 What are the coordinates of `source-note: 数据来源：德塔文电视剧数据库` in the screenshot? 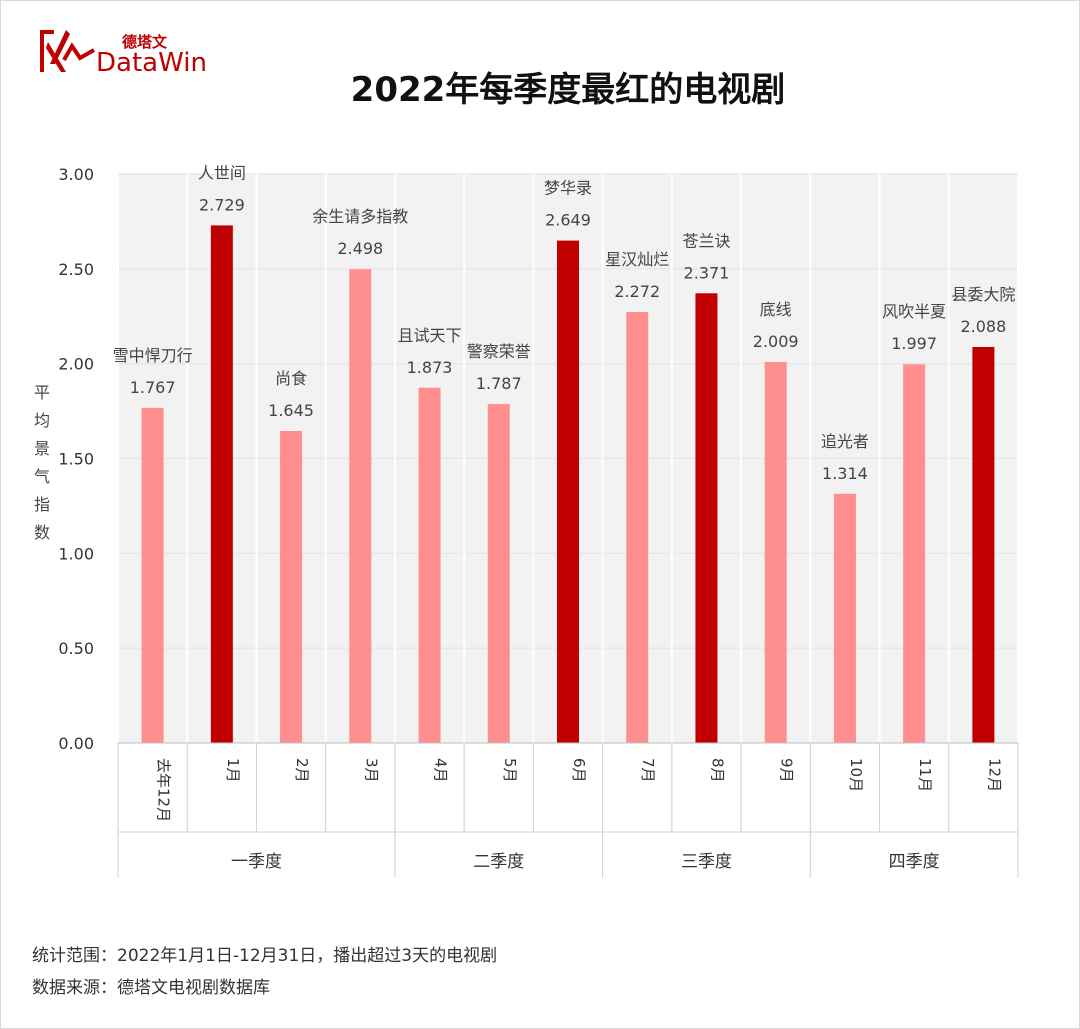 It's located at (151, 988).